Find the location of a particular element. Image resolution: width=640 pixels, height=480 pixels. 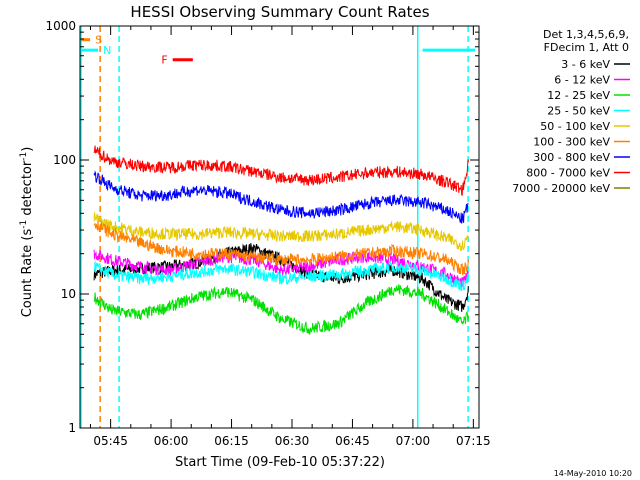

flag-bars: SN F is located at coordinates (278, 50).